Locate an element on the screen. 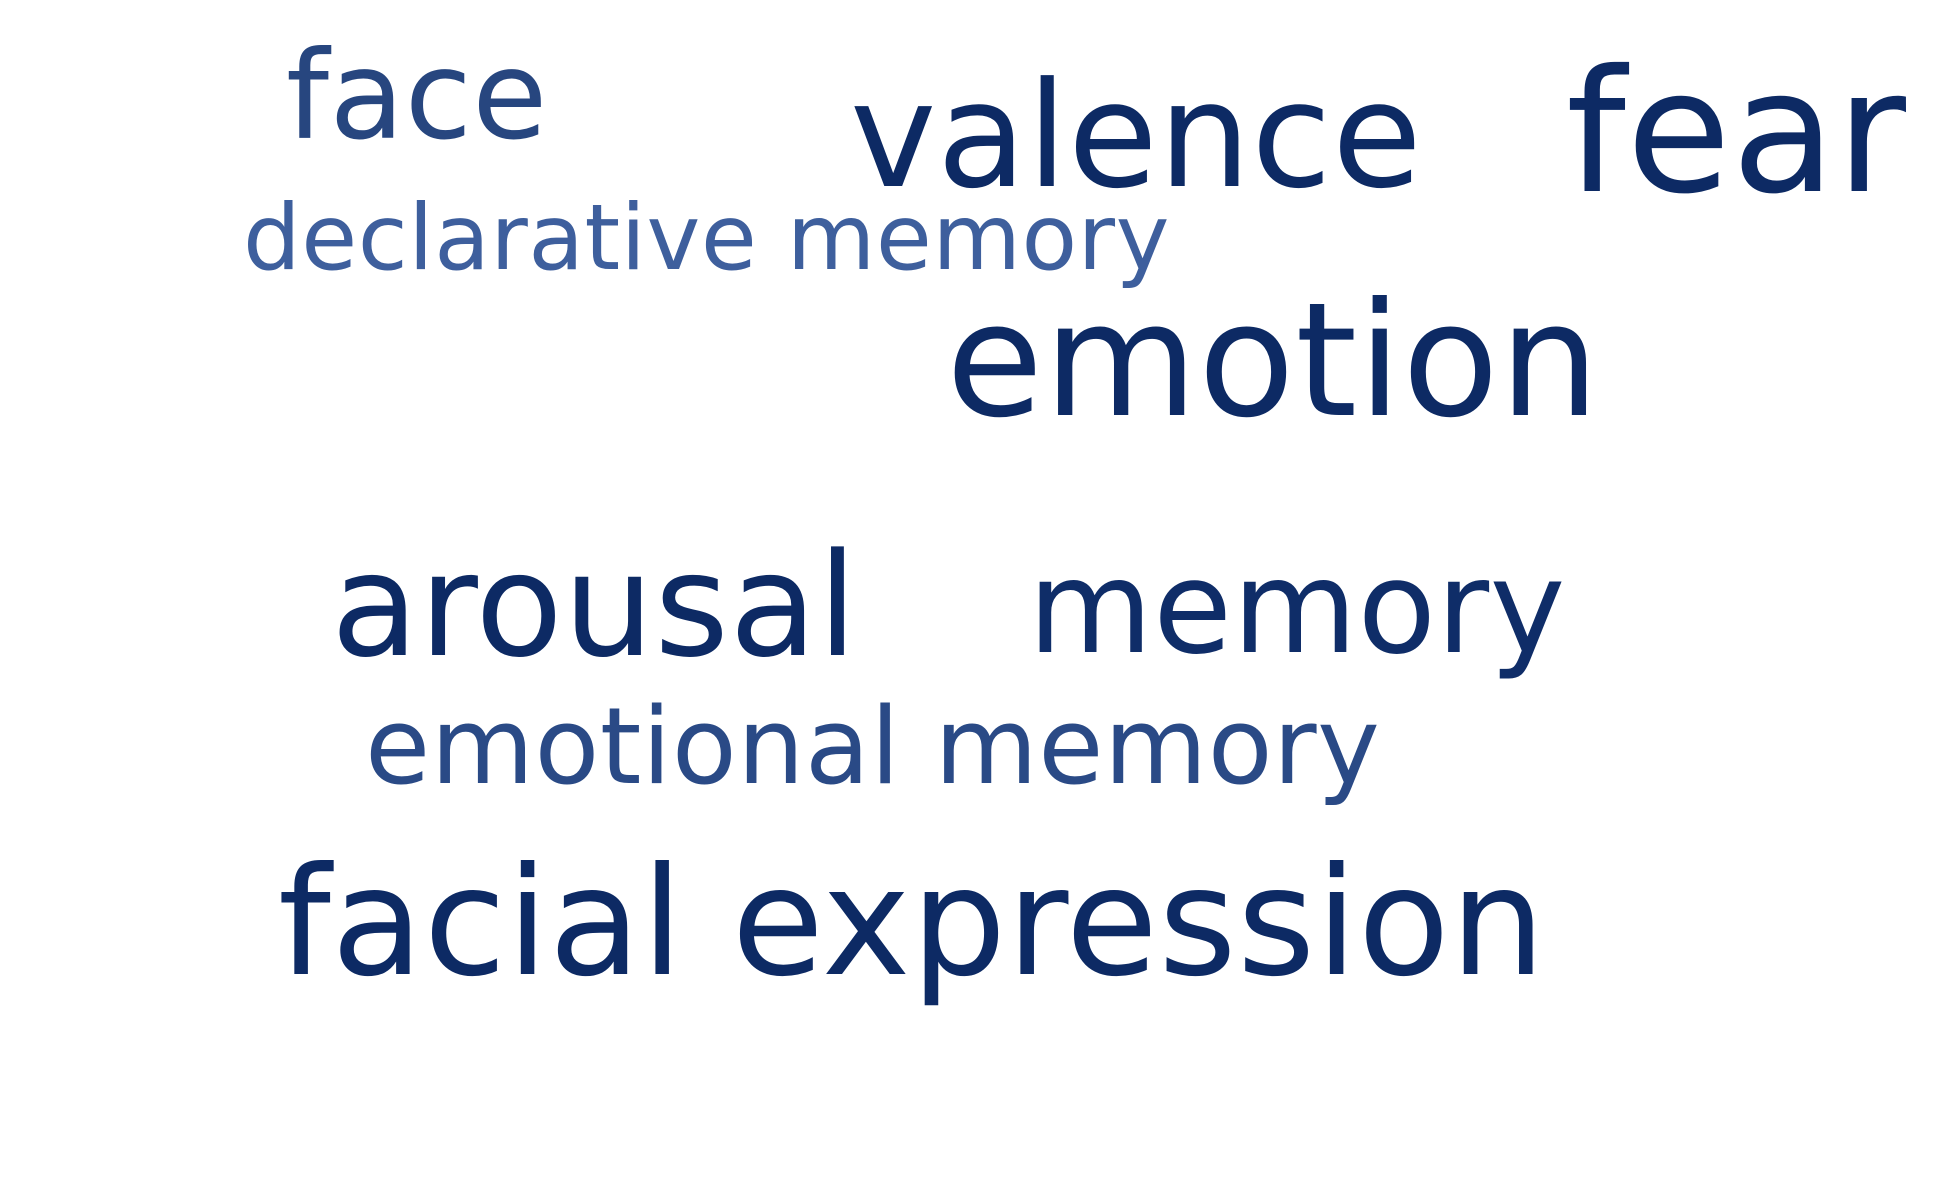 The height and width of the screenshot is (1196, 1939). word-declarative-memory: declarative memory is located at coordinates (706, 238).